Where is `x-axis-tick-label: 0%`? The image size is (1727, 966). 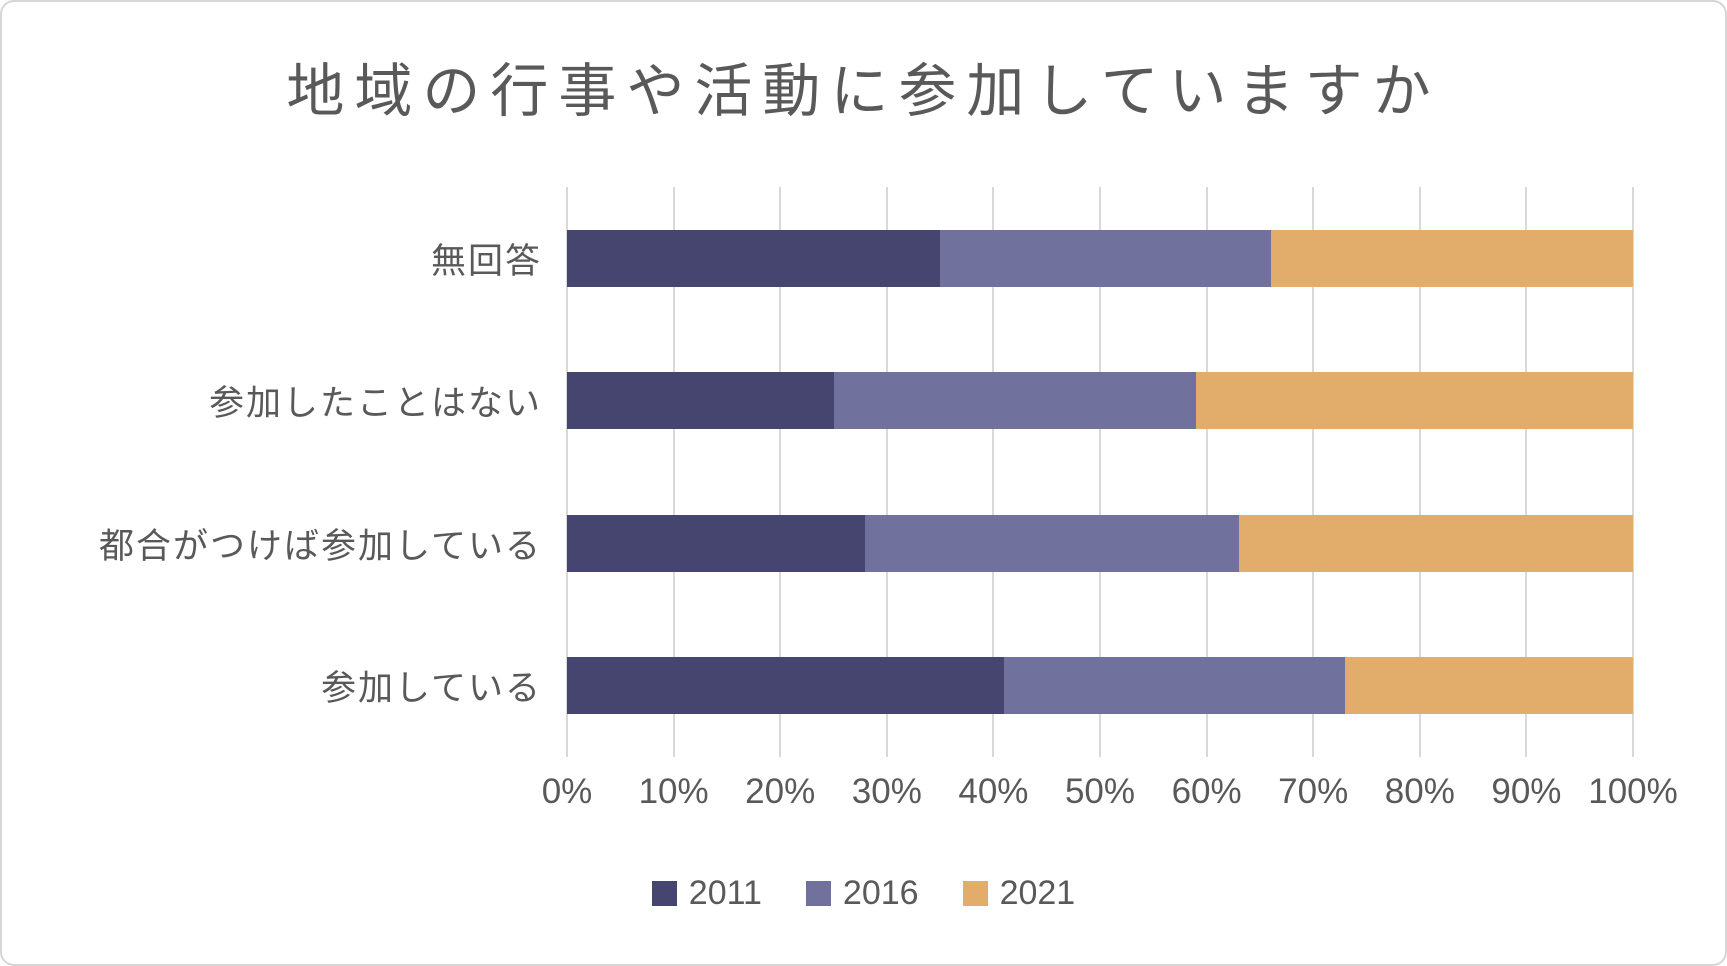 x-axis-tick-label: 0% is located at coordinates (567, 791).